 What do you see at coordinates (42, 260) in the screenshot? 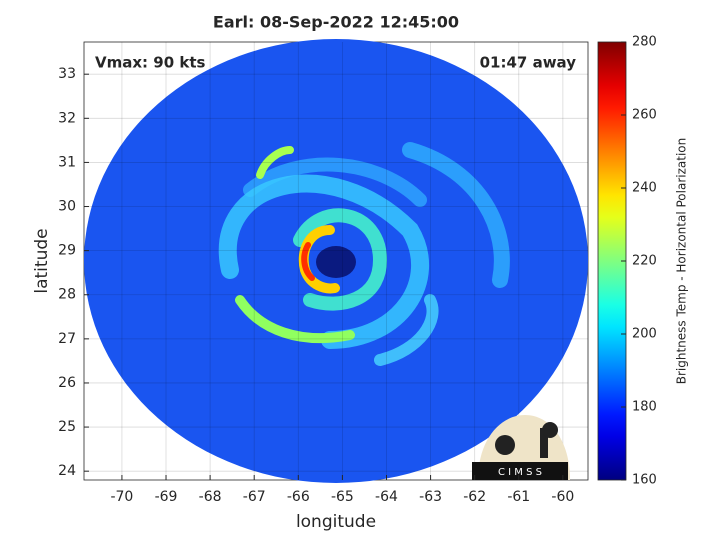
I see `y-axis-label: latitude` at bounding box center [42, 260].